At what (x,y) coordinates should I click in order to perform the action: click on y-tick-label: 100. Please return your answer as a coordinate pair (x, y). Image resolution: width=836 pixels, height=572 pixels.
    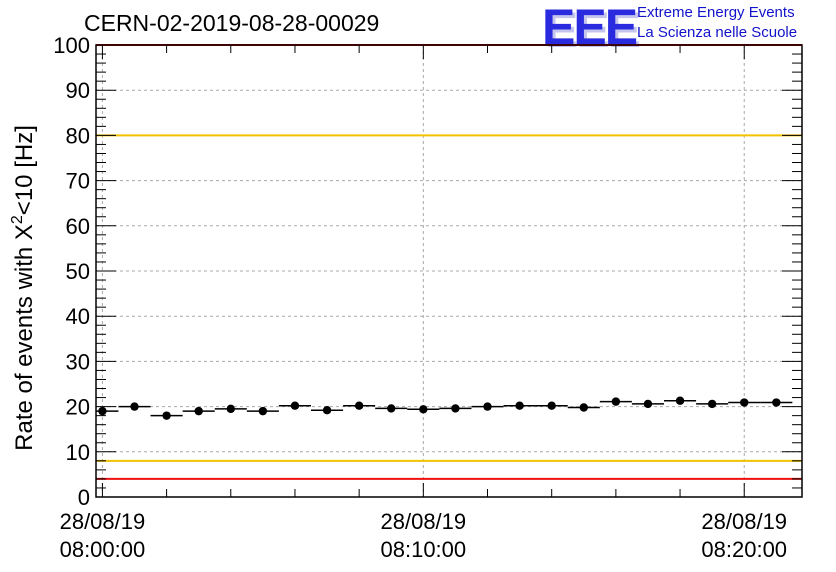
    Looking at the image, I should click on (71, 45).